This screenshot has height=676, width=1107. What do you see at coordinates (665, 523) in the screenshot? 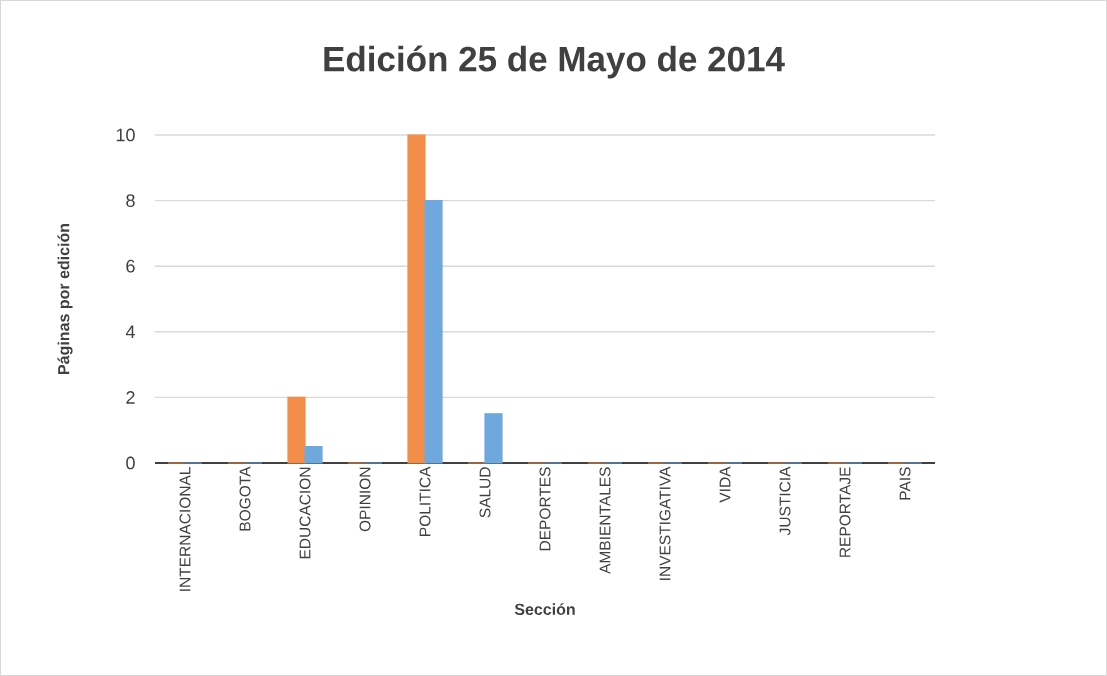
I see `x-tick-label: INVESTIGATIVA` at bounding box center [665, 523].